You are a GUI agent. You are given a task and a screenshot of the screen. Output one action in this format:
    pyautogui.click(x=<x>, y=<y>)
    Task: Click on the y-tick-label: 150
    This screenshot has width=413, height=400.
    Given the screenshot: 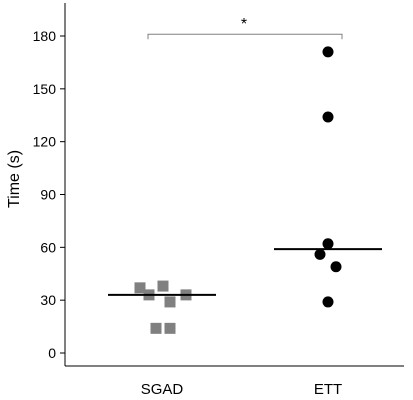 What is the action you would take?
    pyautogui.click(x=45, y=89)
    